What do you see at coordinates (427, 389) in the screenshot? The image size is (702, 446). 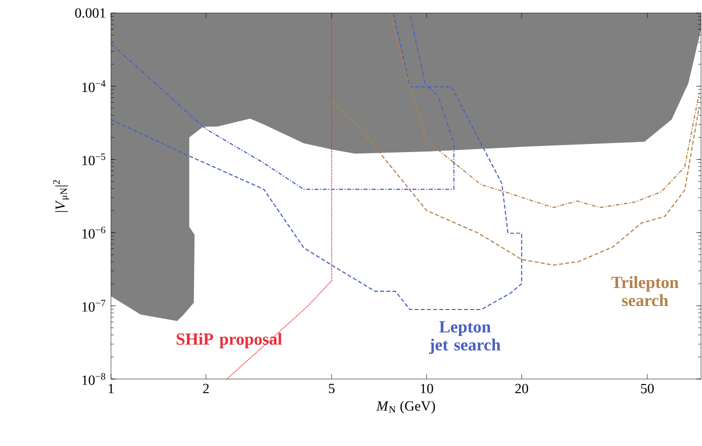 I see `x-tick-label: 10` at bounding box center [427, 389].